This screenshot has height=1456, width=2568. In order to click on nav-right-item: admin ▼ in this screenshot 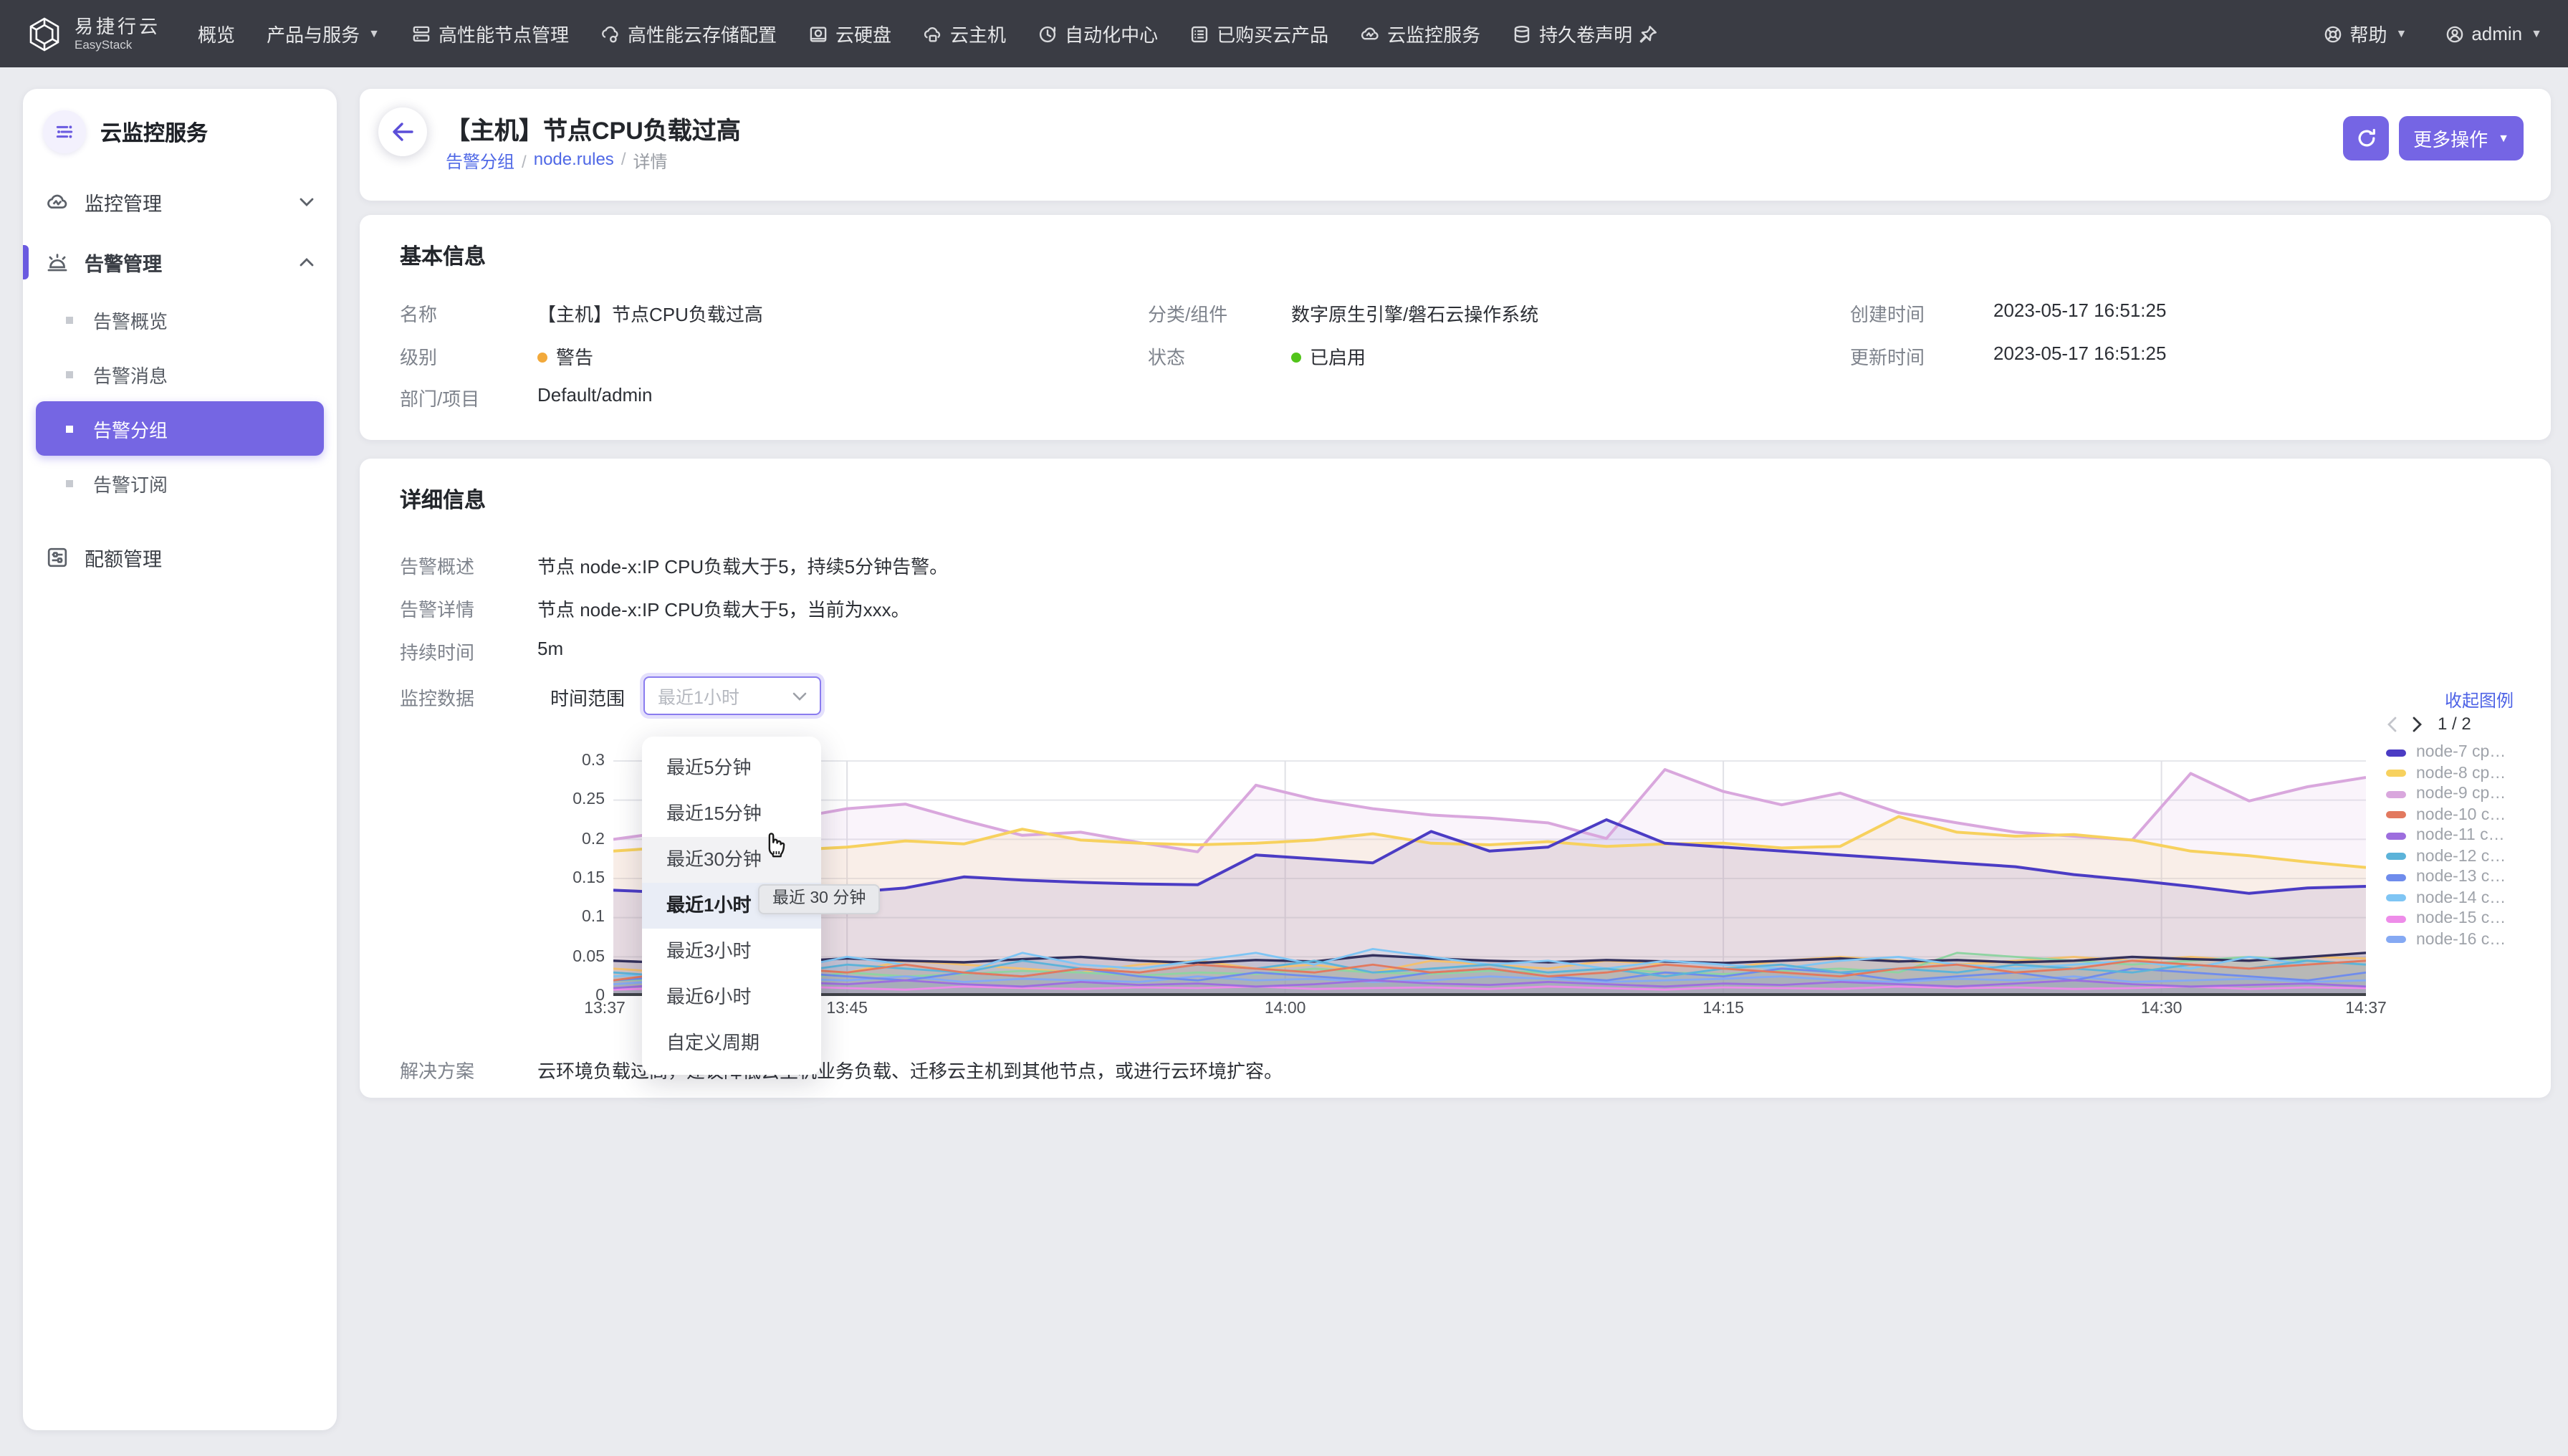, I will do `click(2493, 33)`.